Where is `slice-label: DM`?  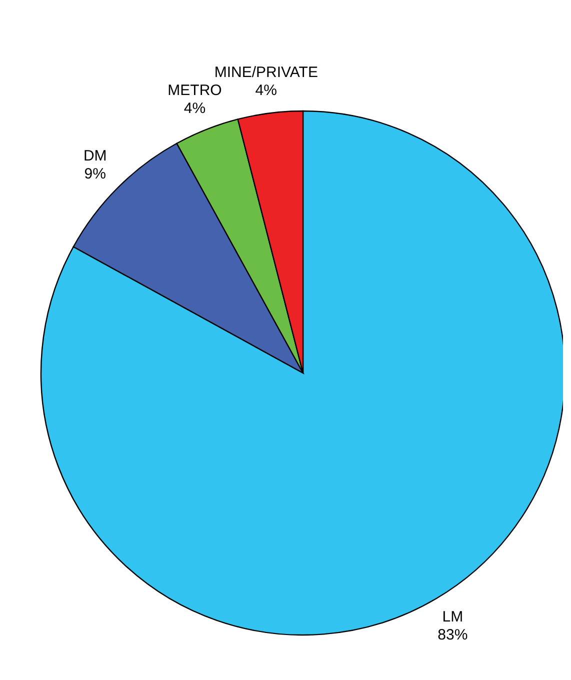 slice-label: DM is located at coordinates (95, 156).